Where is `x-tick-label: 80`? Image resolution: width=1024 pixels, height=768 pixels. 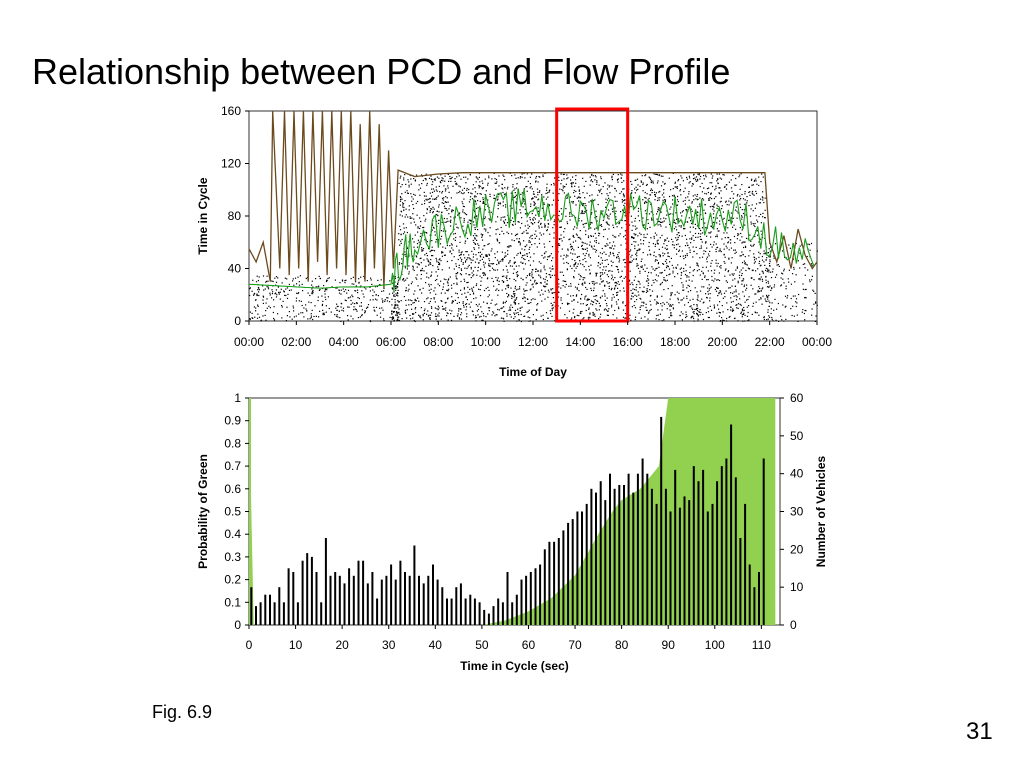 x-tick-label: 80 is located at coordinates (622, 645).